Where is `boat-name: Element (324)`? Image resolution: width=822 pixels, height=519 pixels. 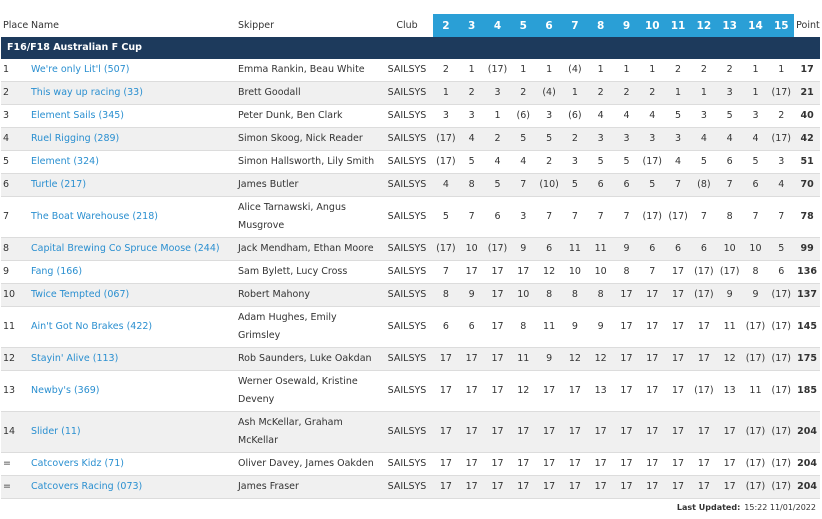
boat-name: Element (324) is located at coordinates (132, 162).